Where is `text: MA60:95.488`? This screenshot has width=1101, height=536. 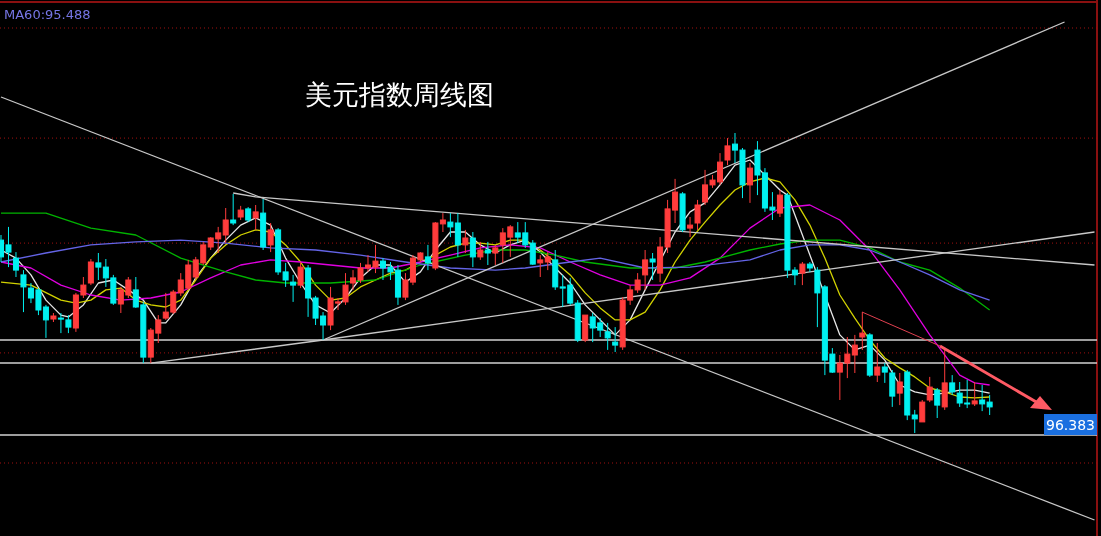 text: MA60:95.488 is located at coordinates (47, 14).